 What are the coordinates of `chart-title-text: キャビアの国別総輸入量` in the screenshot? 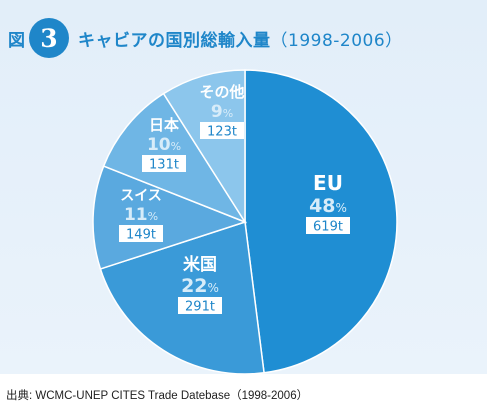 It's located at (174, 40).